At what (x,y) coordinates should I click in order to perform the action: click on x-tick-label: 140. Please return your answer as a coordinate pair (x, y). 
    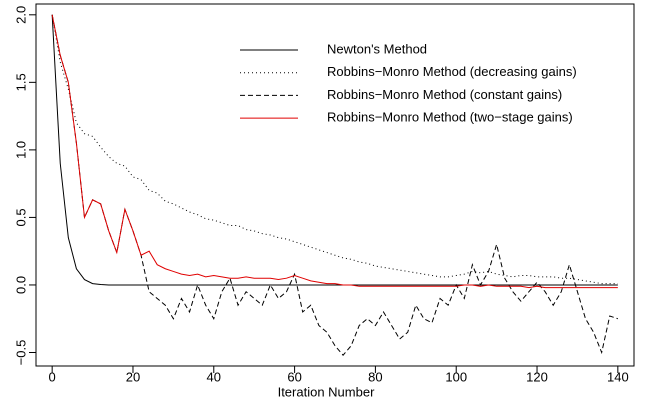
    Looking at the image, I should click on (618, 376).